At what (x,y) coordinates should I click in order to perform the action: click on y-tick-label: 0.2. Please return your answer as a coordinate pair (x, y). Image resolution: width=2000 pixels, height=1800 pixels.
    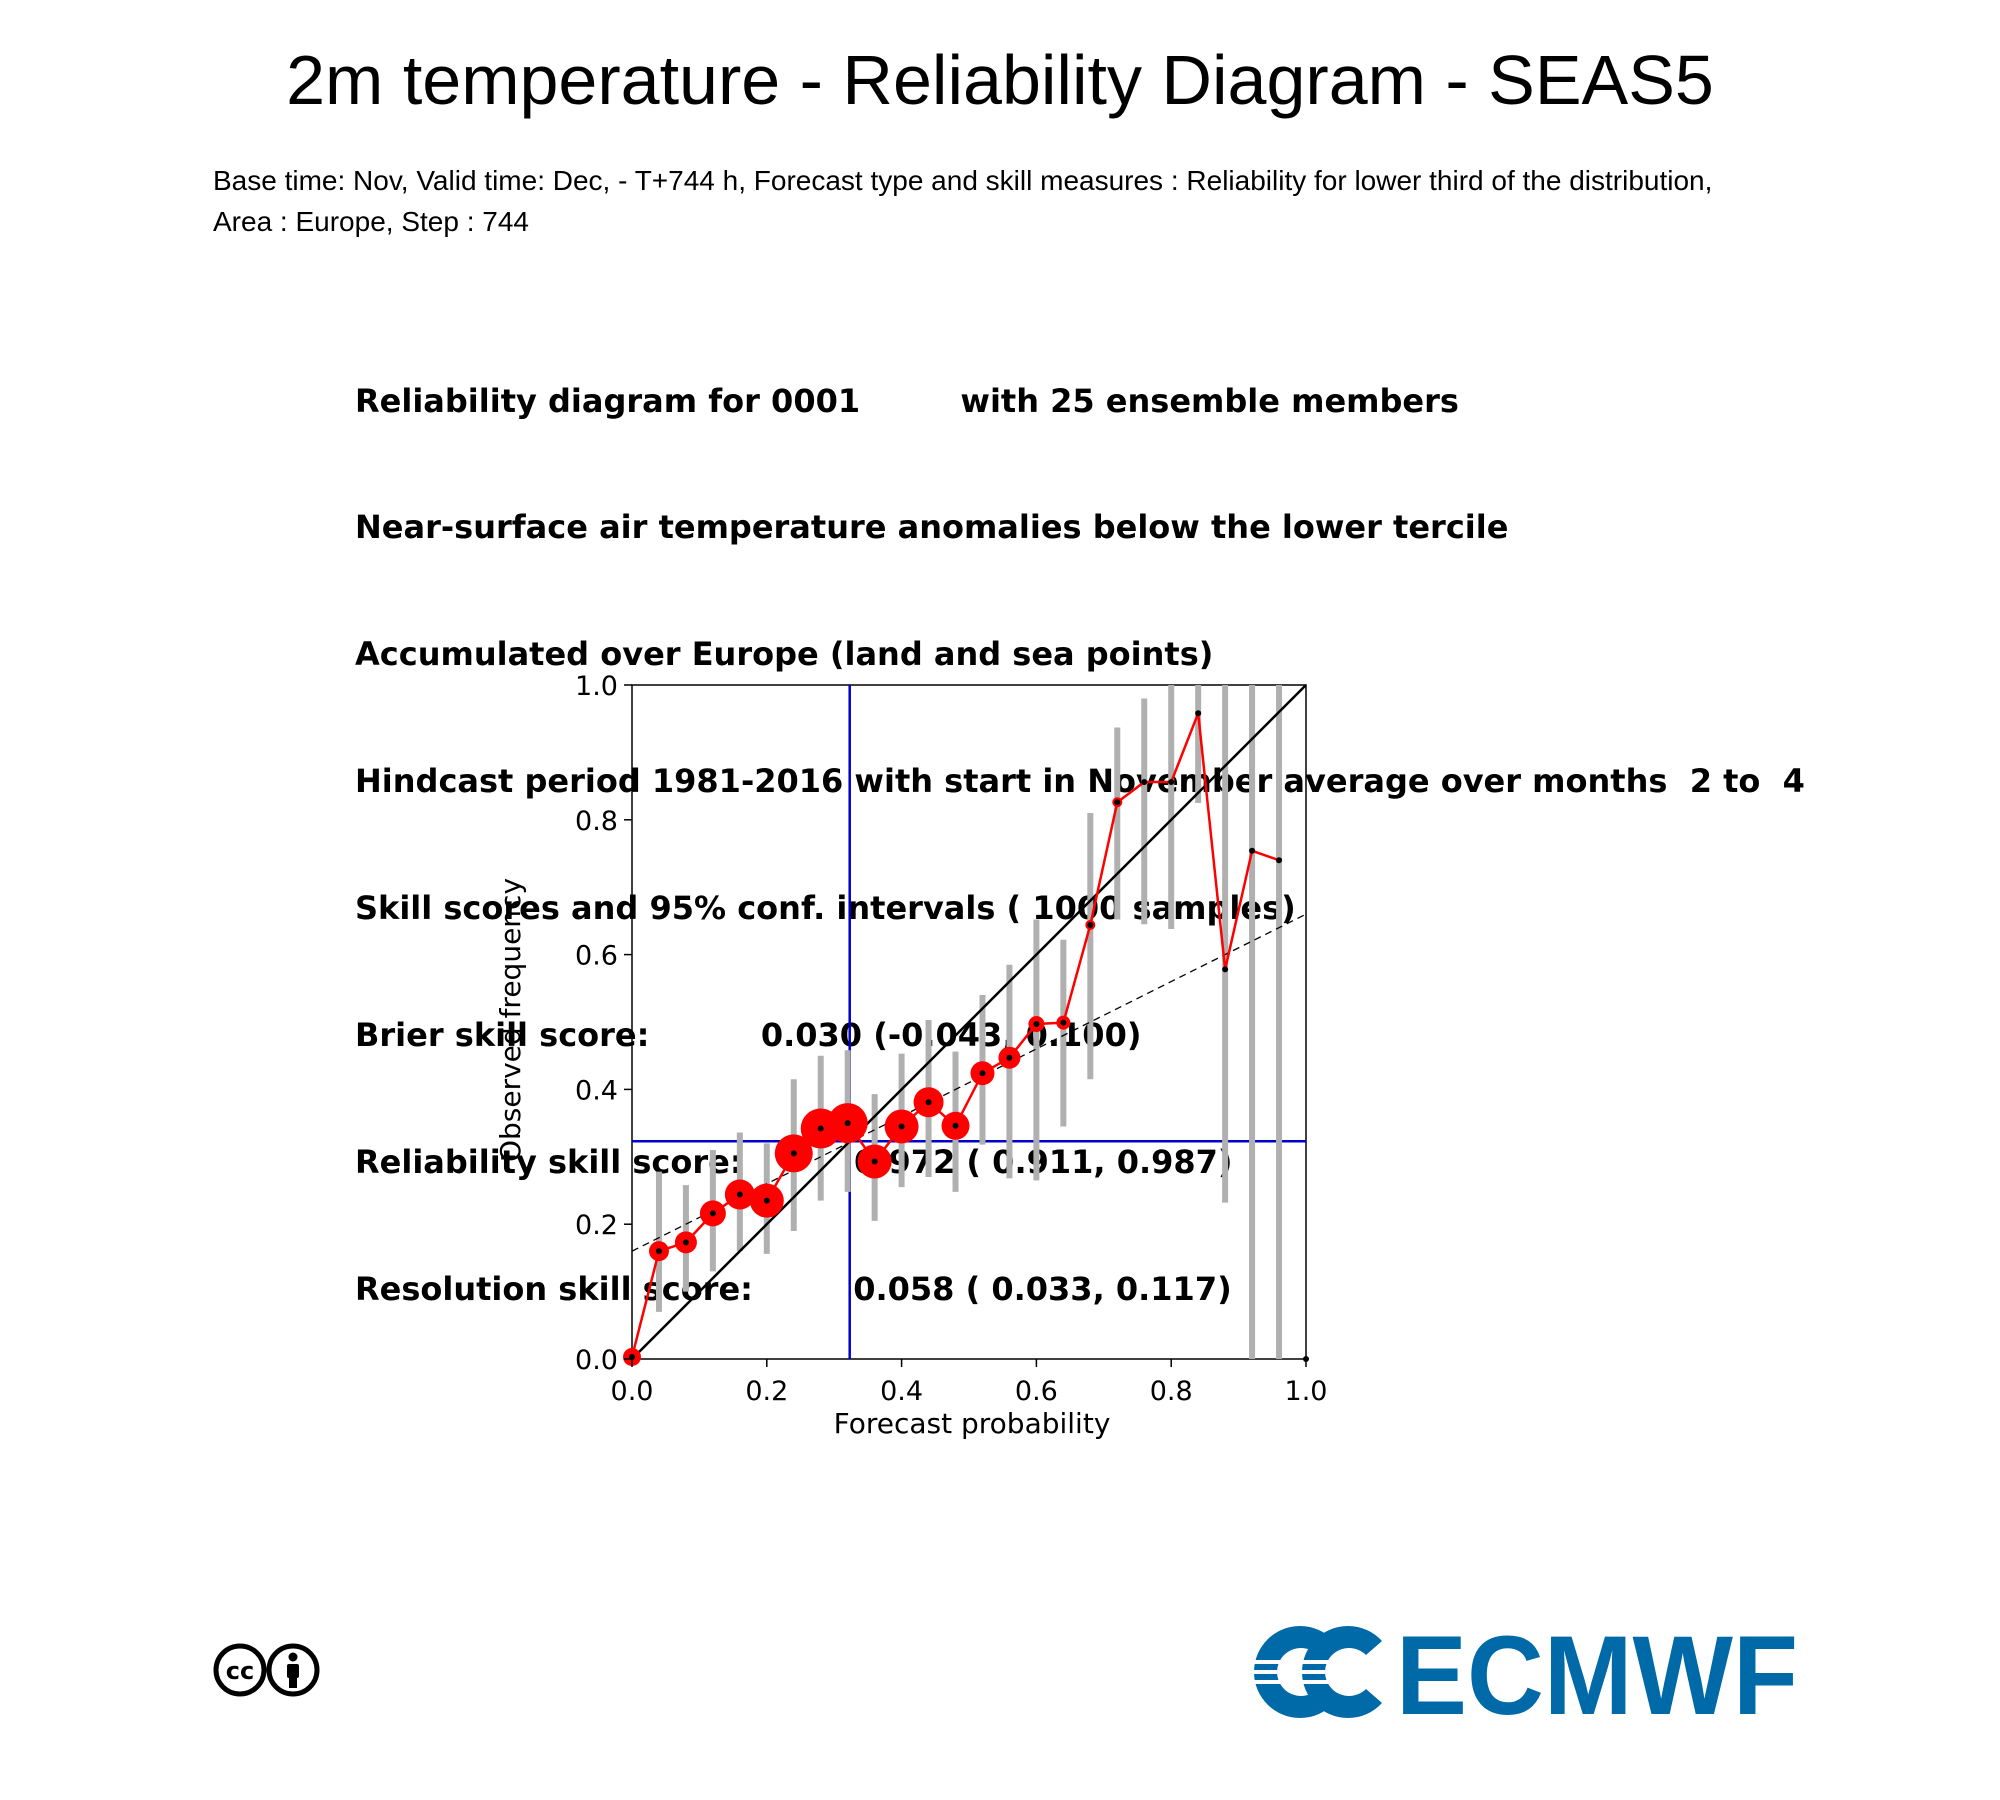
    Looking at the image, I should click on (596, 1225).